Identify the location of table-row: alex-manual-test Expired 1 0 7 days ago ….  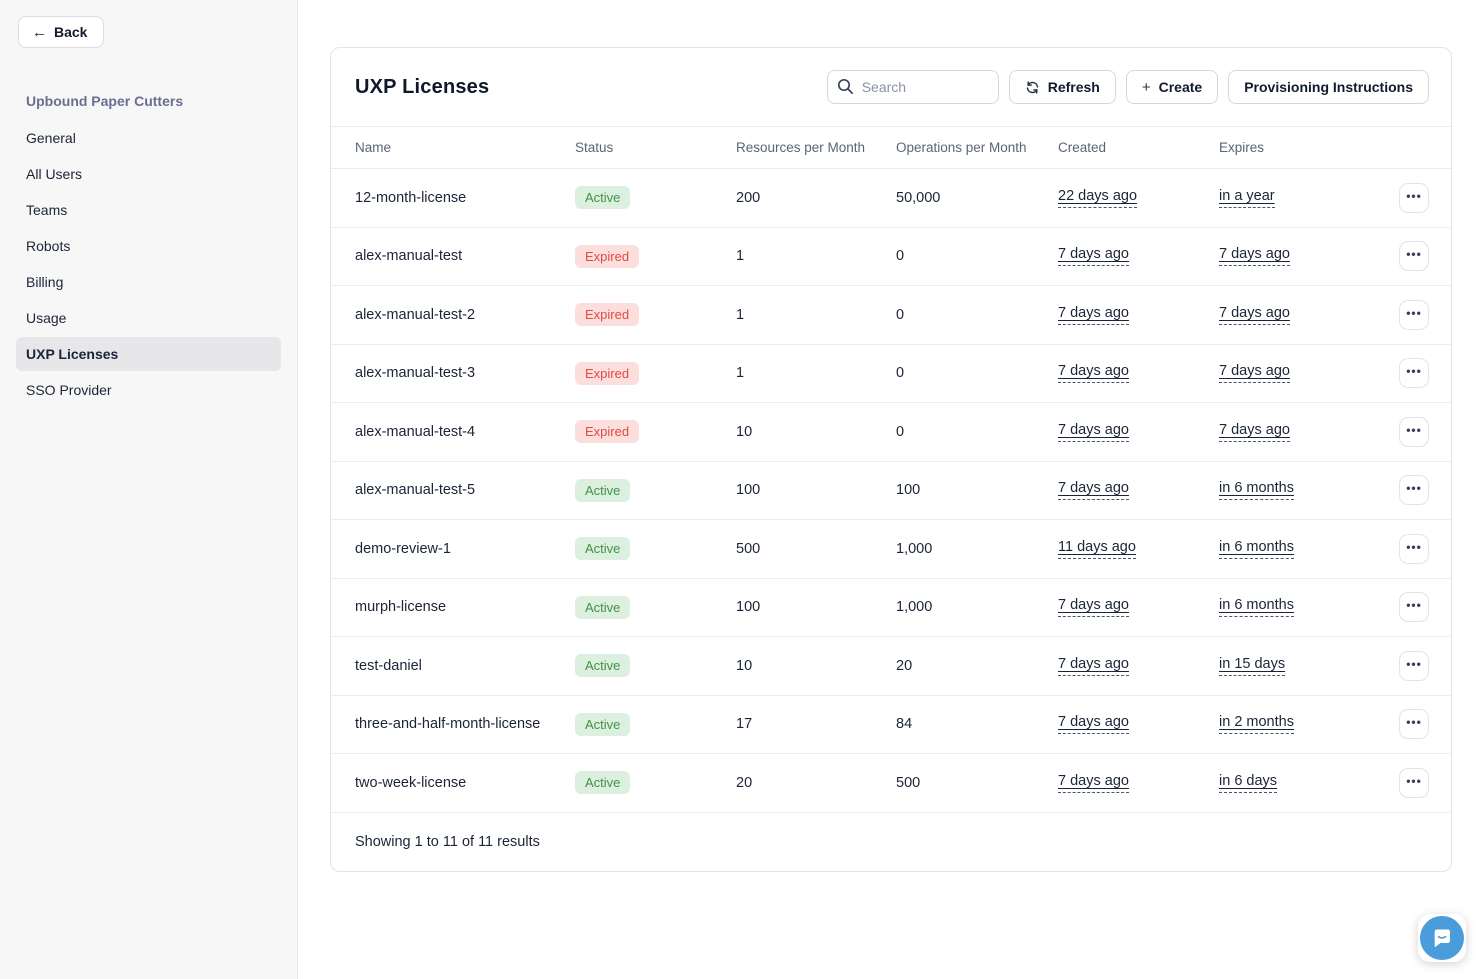
(891, 257).